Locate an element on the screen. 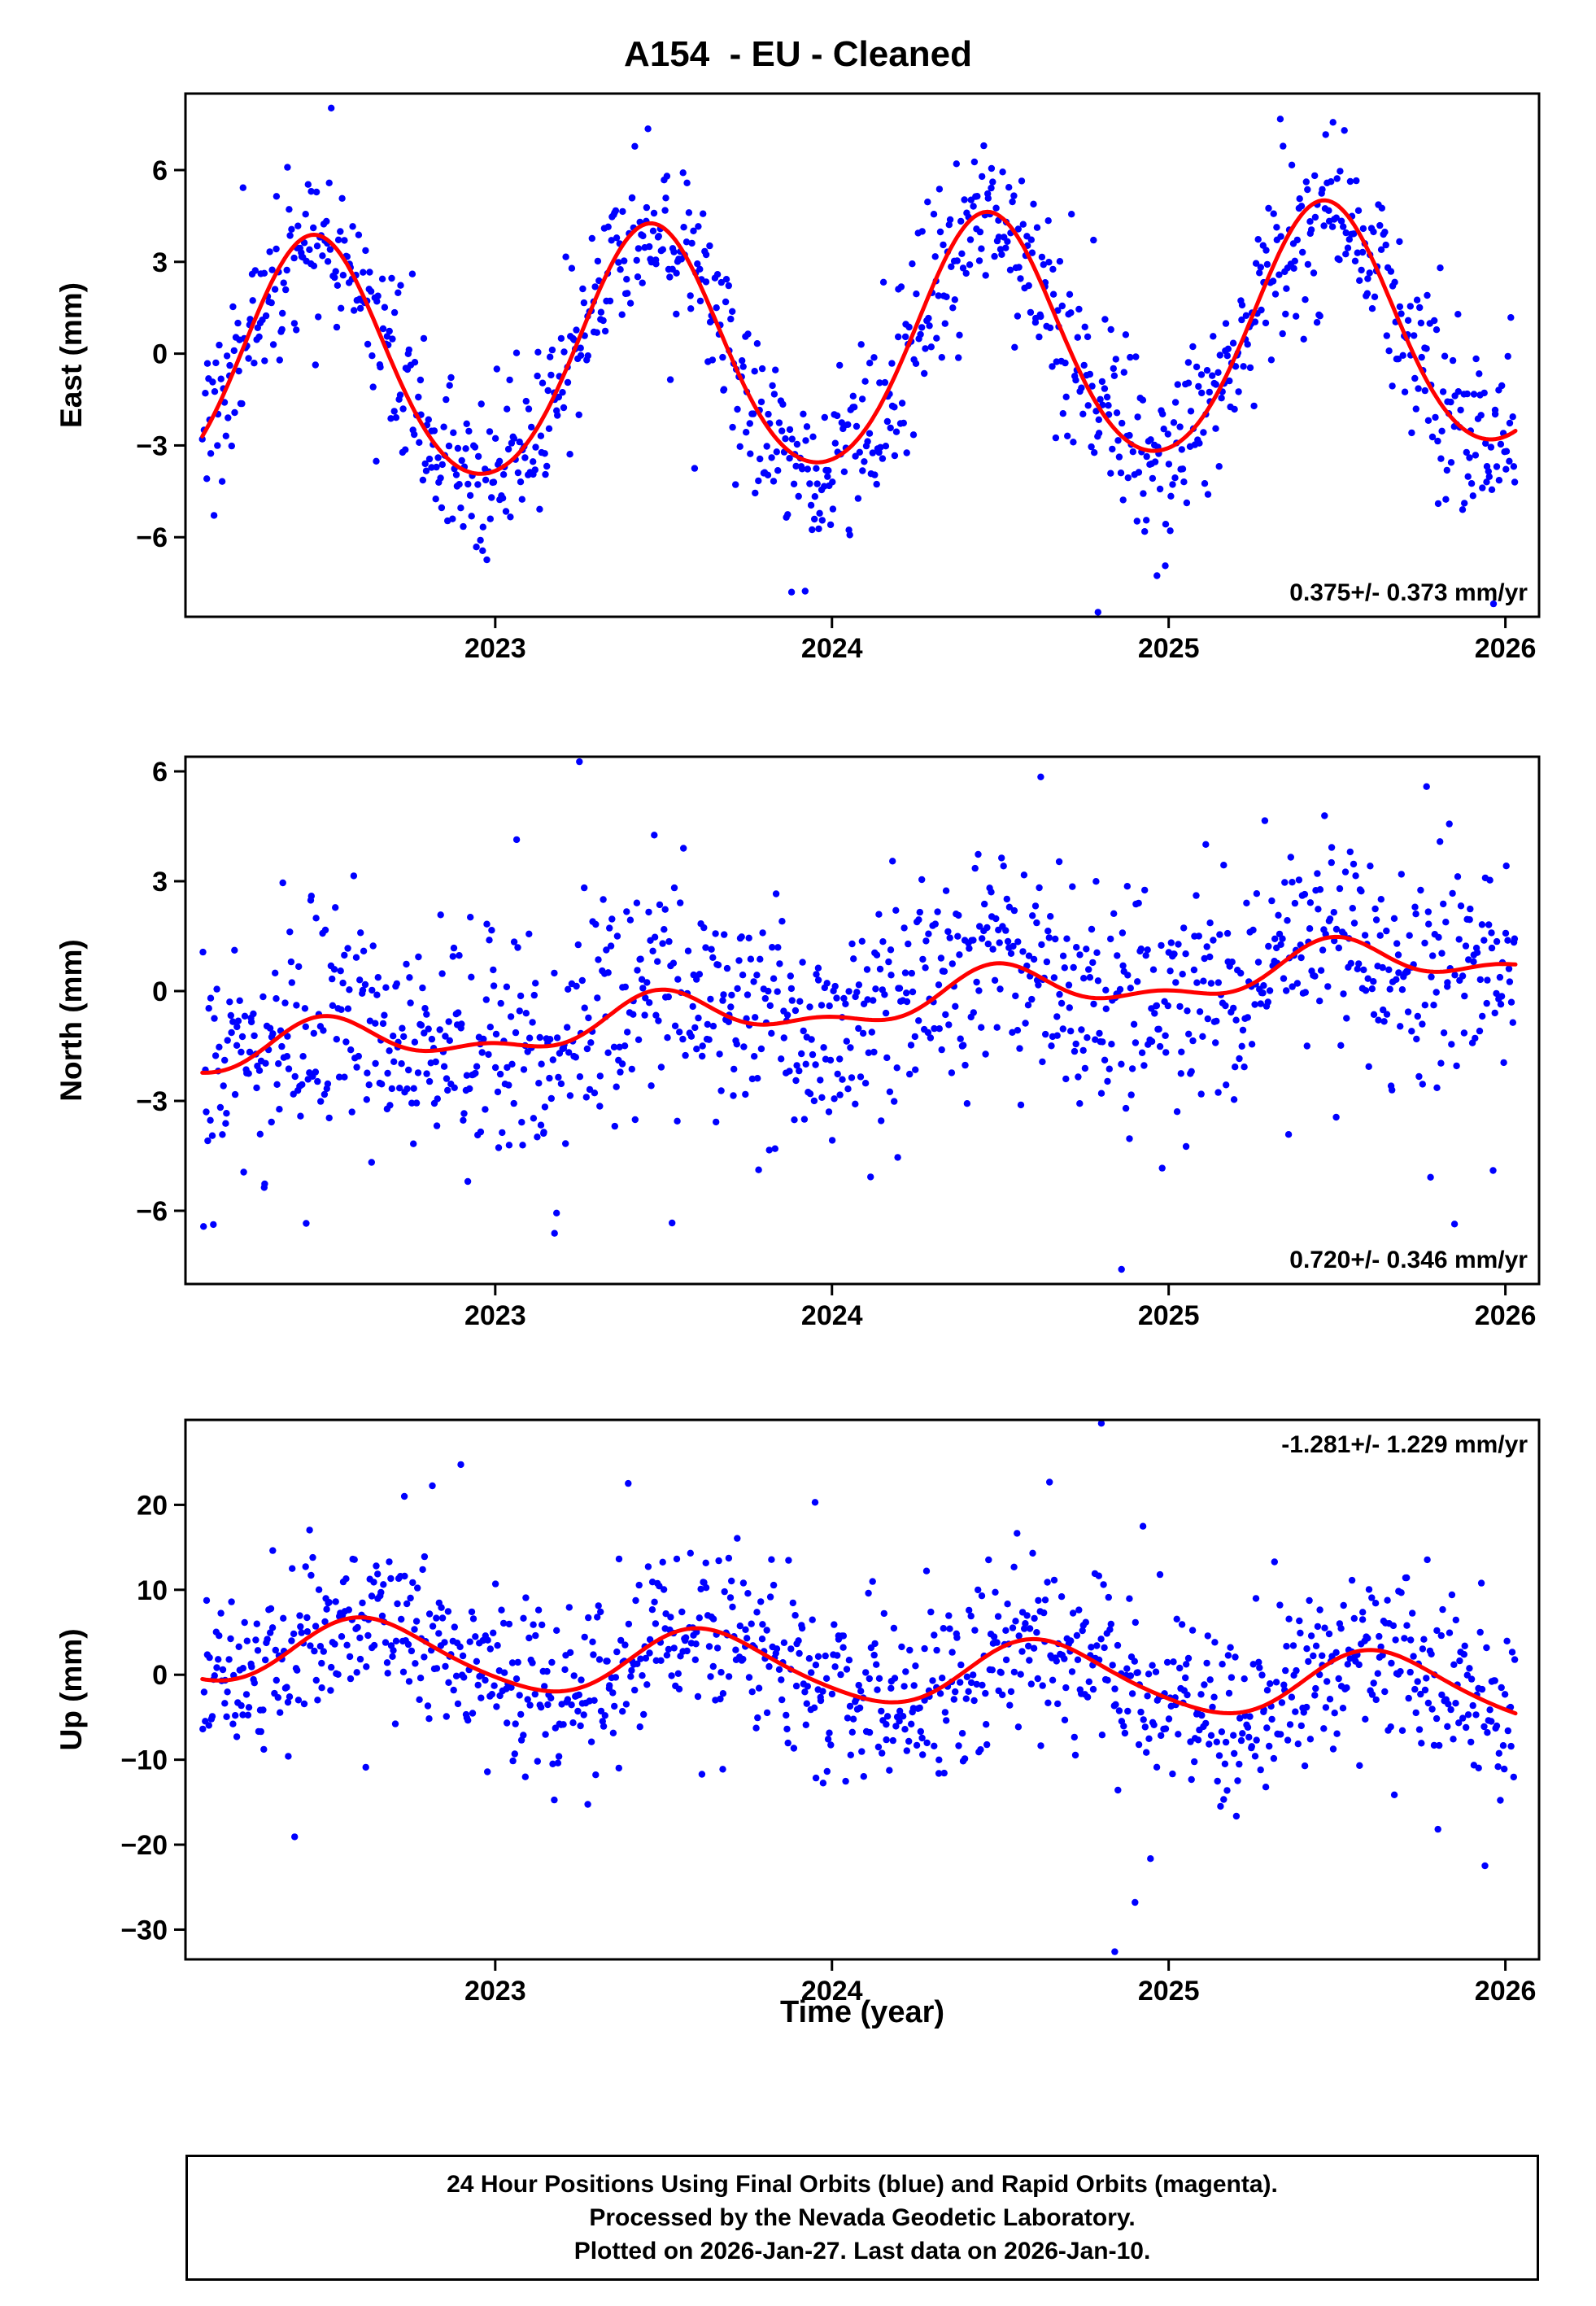 This screenshot has height=2306, width=1596. north-y-tick-label: 0 is located at coordinates (160, 991).